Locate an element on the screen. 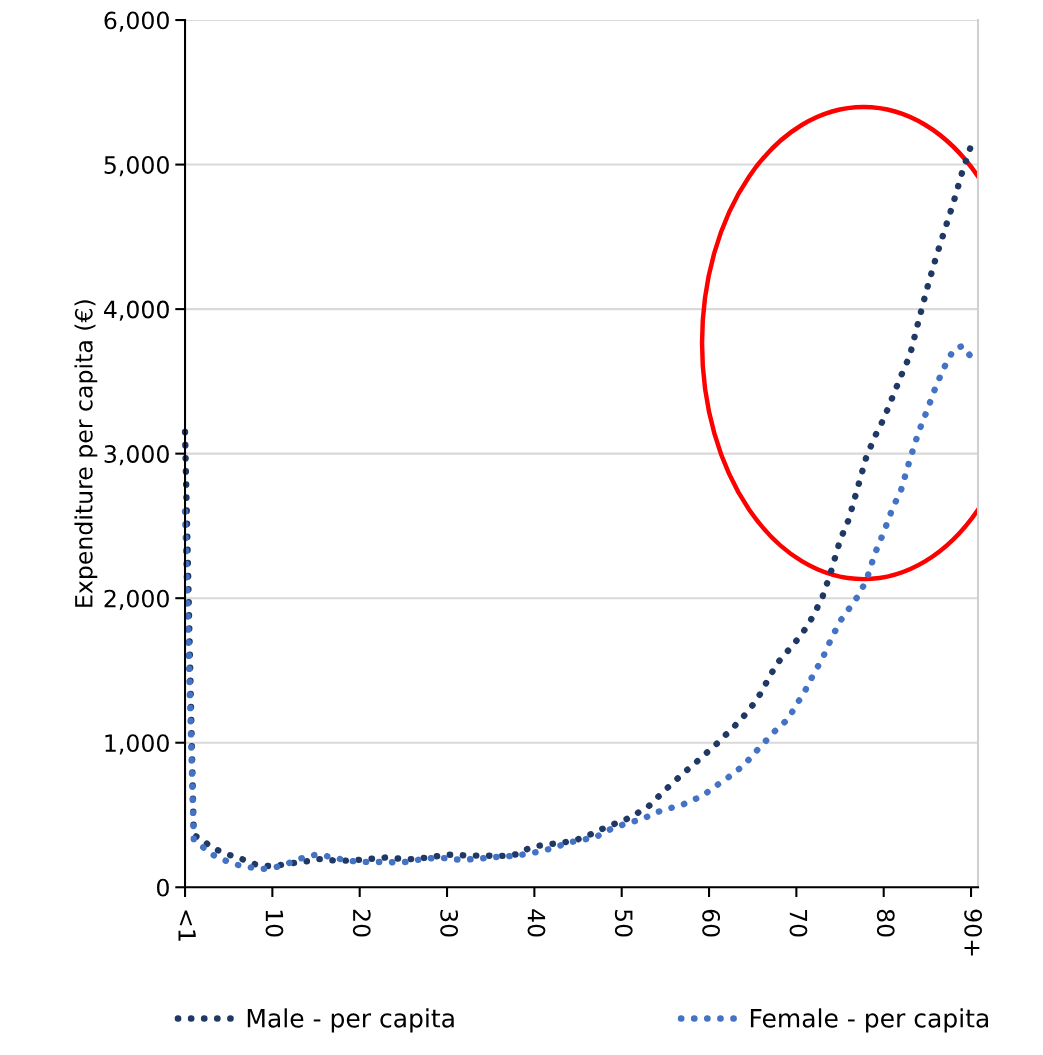 The image size is (1043, 1055). y-tick-label: 2,000 is located at coordinates (136, 599).